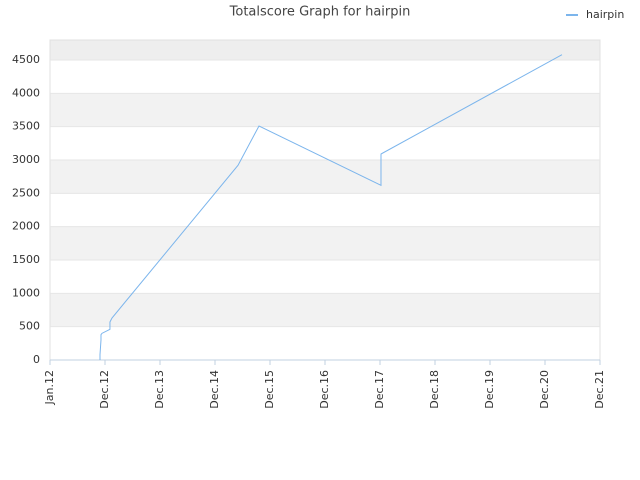  I want to click on y-tick-label: 2500, so click(26, 192).